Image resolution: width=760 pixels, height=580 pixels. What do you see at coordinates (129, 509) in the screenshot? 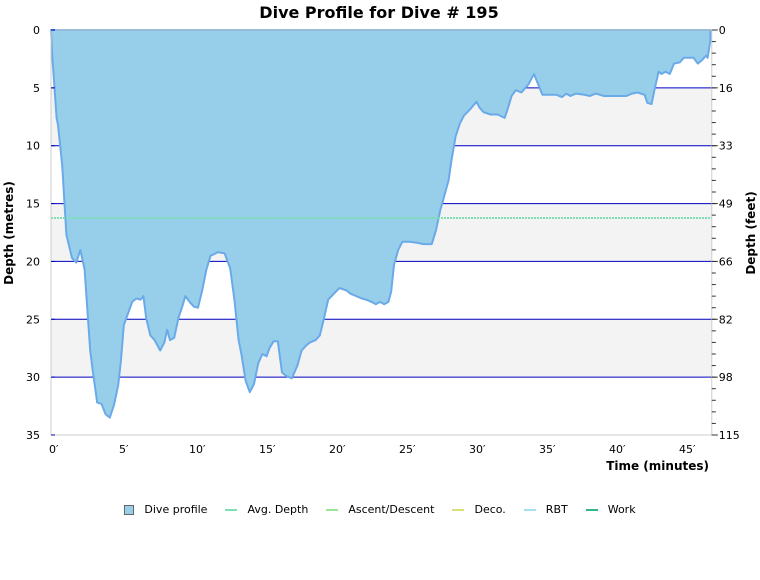
I see `legend-box-icon` at bounding box center [129, 509].